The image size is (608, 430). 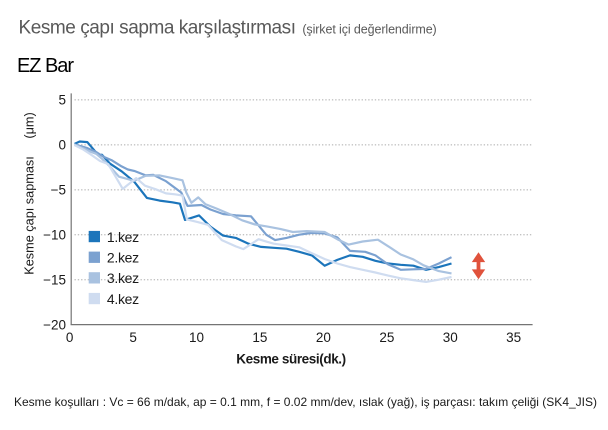 What do you see at coordinates (54, 235) in the screenshot?
I see `svg-text: −10` at bounding box center [54, 235].